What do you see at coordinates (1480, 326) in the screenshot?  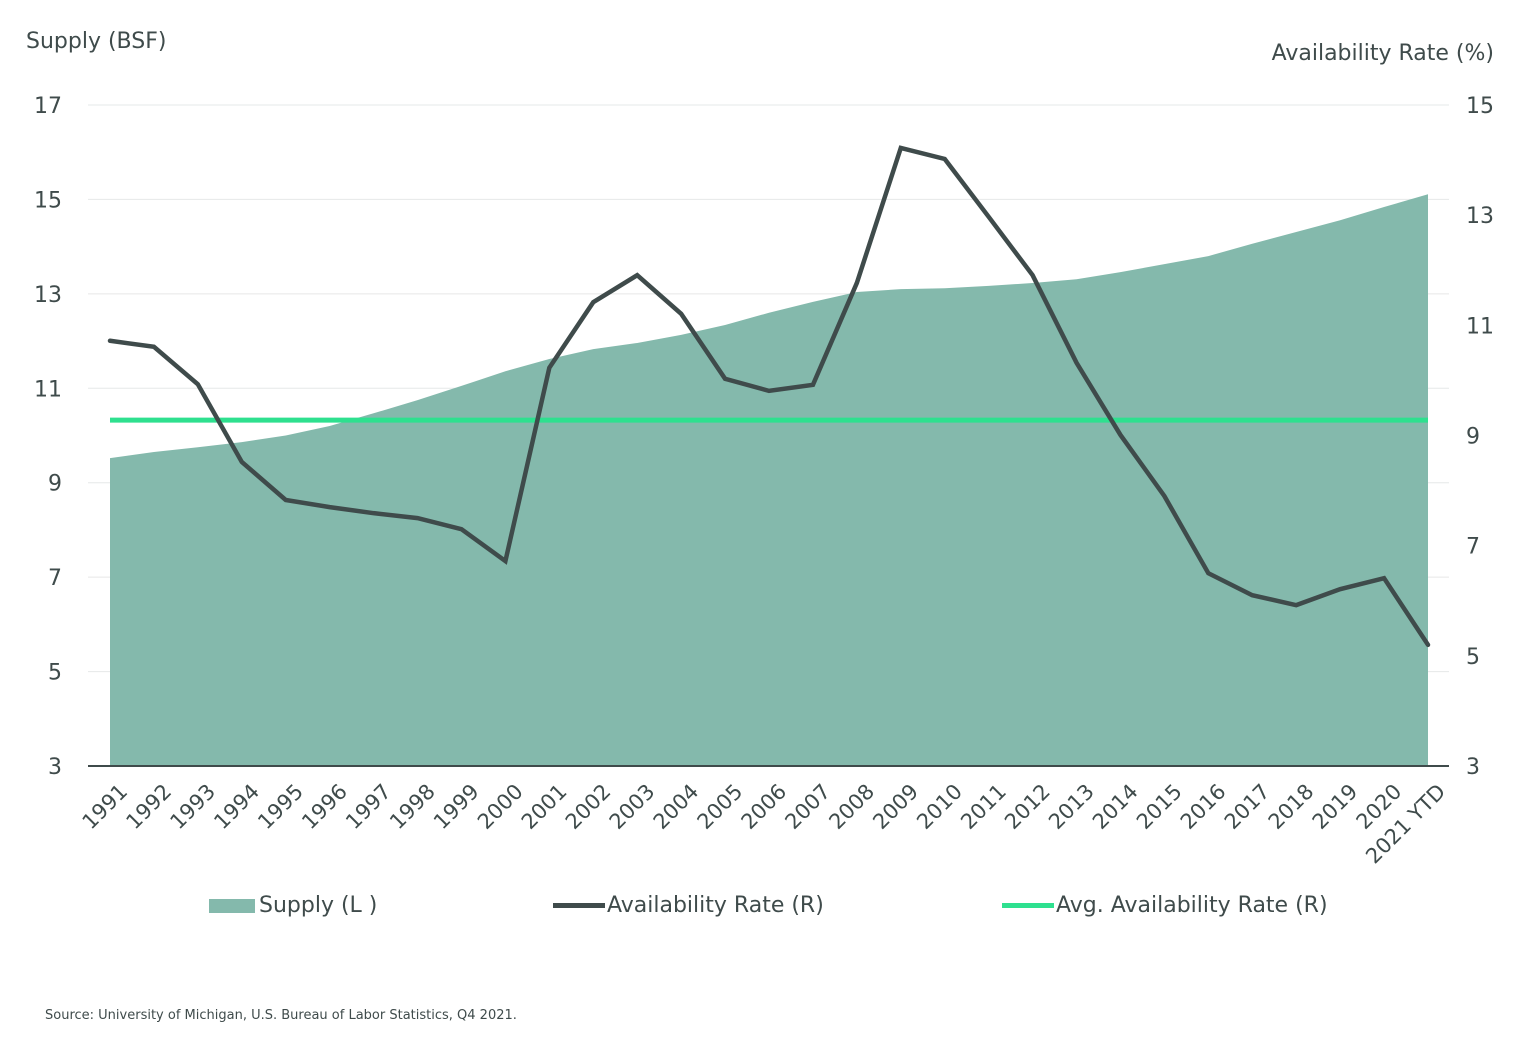 I see `right-tick-label: 11` at bounding box center [1480, 326].